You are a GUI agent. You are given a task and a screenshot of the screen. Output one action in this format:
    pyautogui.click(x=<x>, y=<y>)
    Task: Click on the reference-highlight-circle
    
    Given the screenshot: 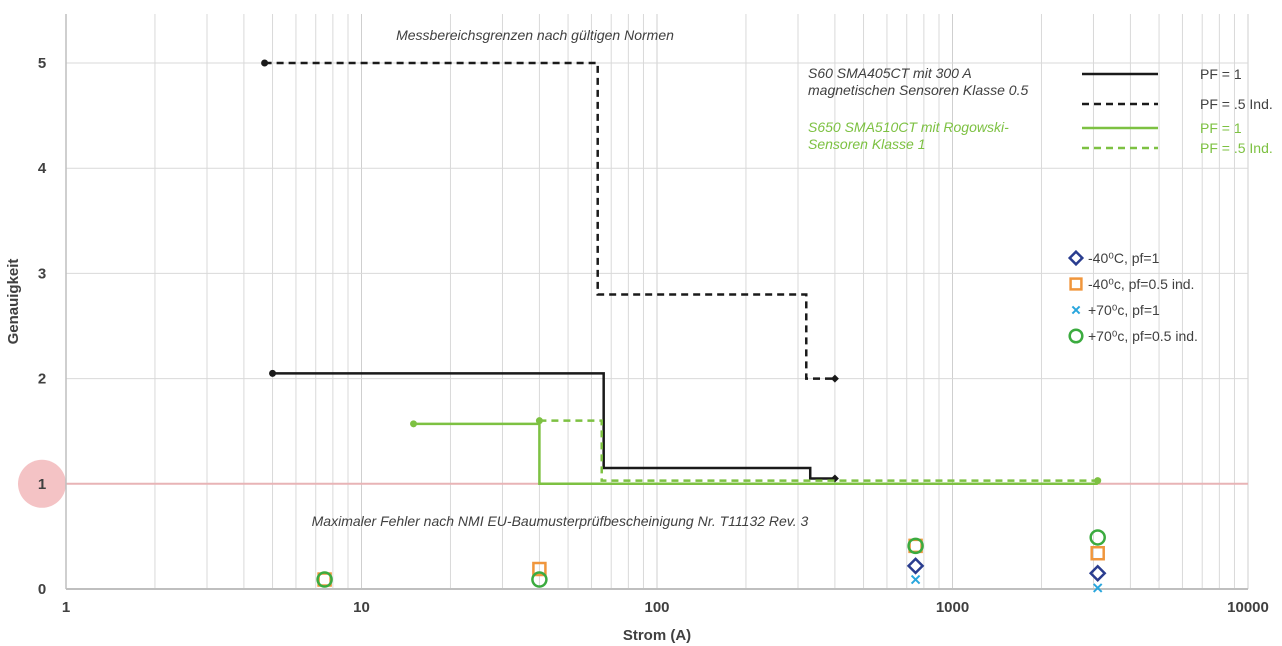 What is the action you would take?
    pyautogui.click(x=42, y=483)
    